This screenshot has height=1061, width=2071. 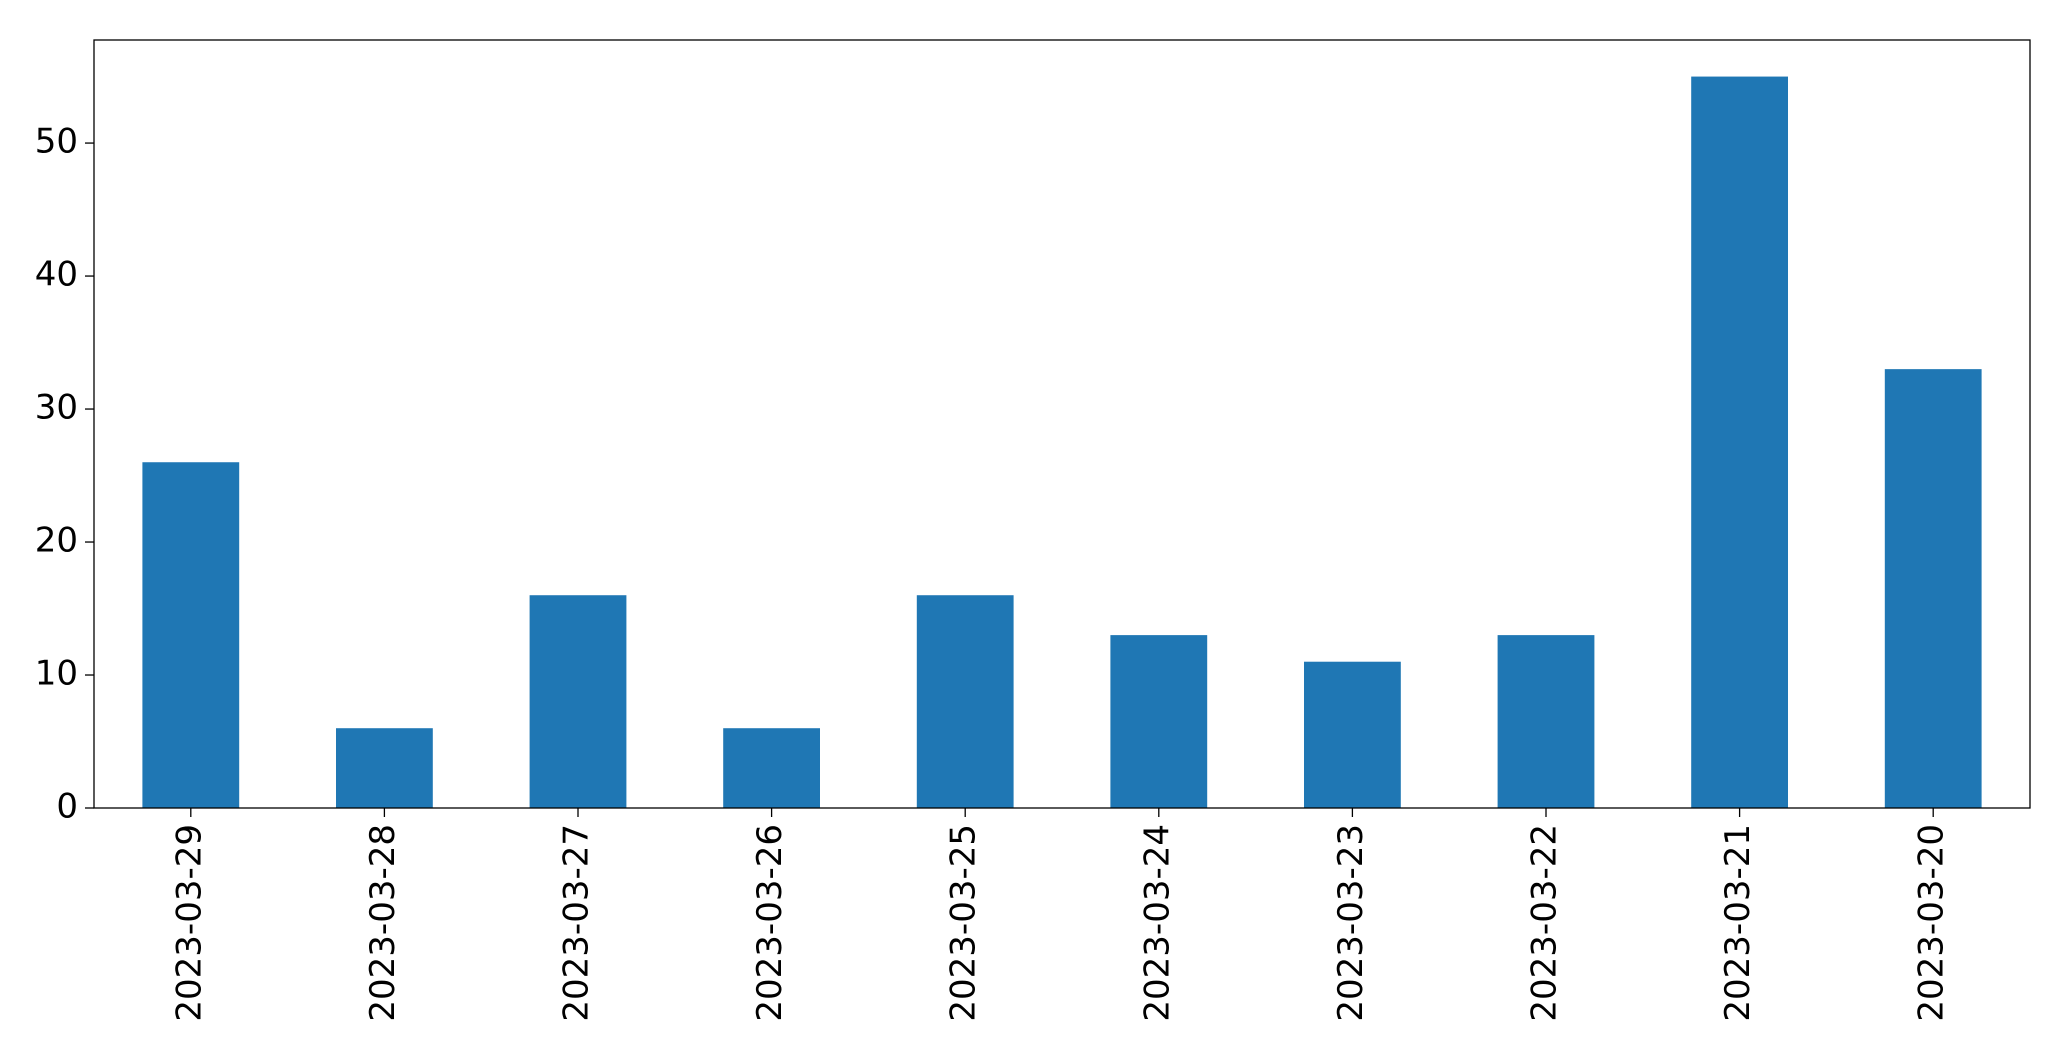 I want to click on x-tick-label: 2023-03-23, so click(x=1351, y=923).